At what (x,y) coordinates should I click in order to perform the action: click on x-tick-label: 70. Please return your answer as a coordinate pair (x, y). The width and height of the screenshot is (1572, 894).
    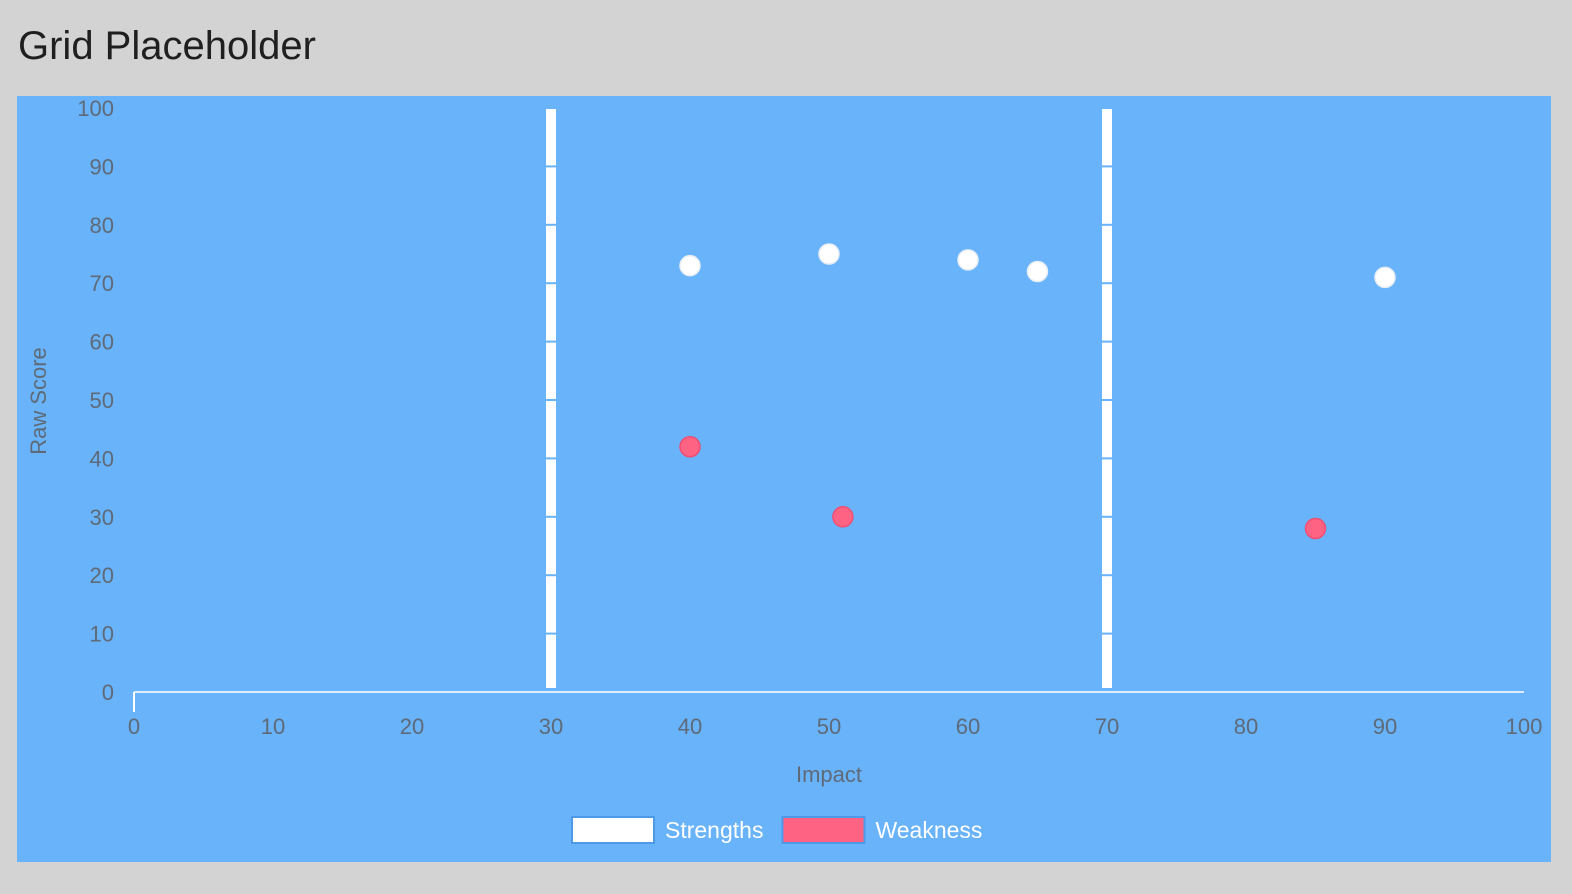
    Looking at the image, I should click on (1107, 726).